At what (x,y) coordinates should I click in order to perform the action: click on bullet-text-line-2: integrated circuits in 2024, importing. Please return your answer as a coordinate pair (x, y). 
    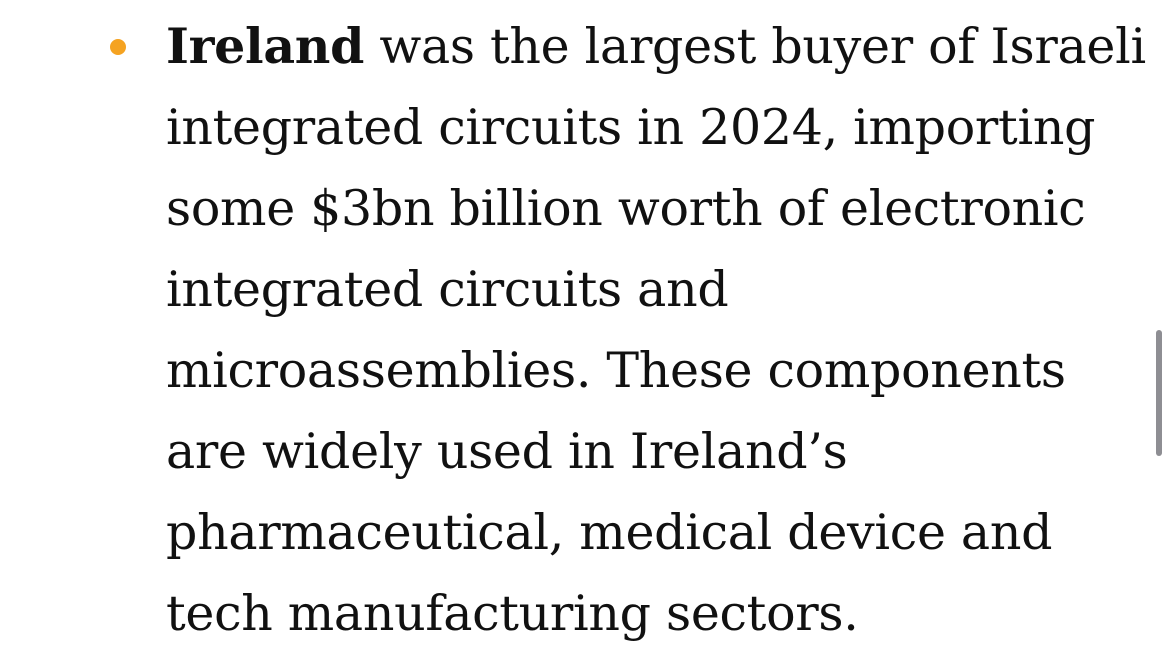
    Looking at the image, I should click on (631, 127).